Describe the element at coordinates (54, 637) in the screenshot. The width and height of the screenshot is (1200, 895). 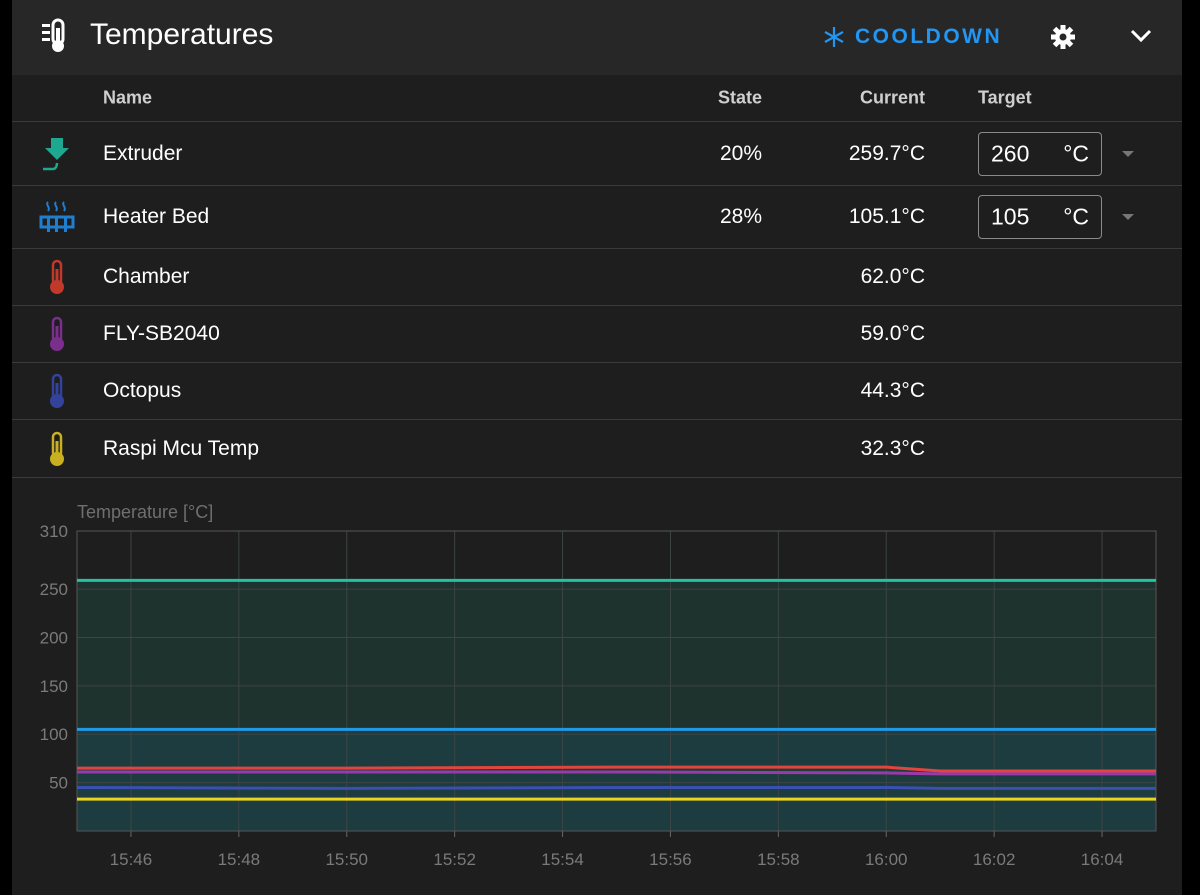
I see `y-tick-label: 200` at that location.